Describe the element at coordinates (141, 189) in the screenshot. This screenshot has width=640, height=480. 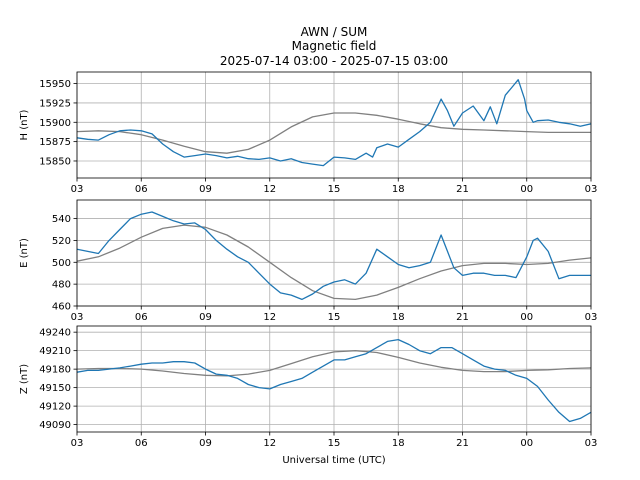
I see `h-x-tick-label-1: 06` at that location.